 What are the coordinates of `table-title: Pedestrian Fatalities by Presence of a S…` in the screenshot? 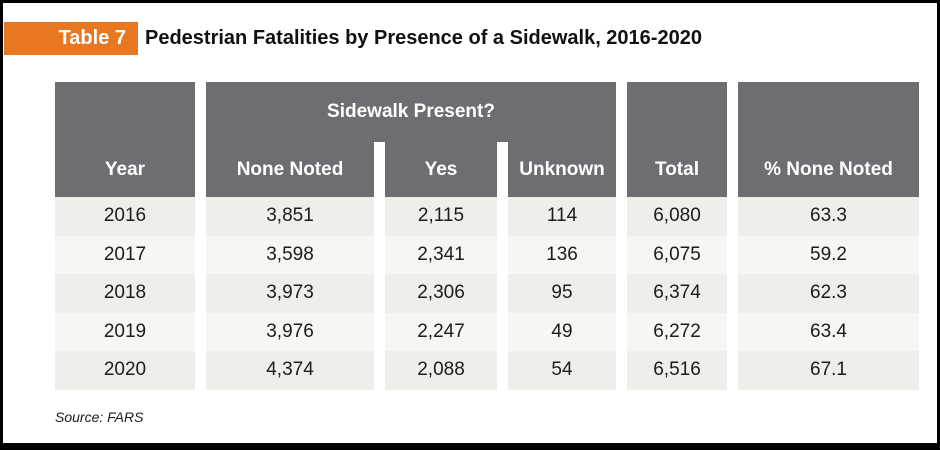 It's located at (423, 38).